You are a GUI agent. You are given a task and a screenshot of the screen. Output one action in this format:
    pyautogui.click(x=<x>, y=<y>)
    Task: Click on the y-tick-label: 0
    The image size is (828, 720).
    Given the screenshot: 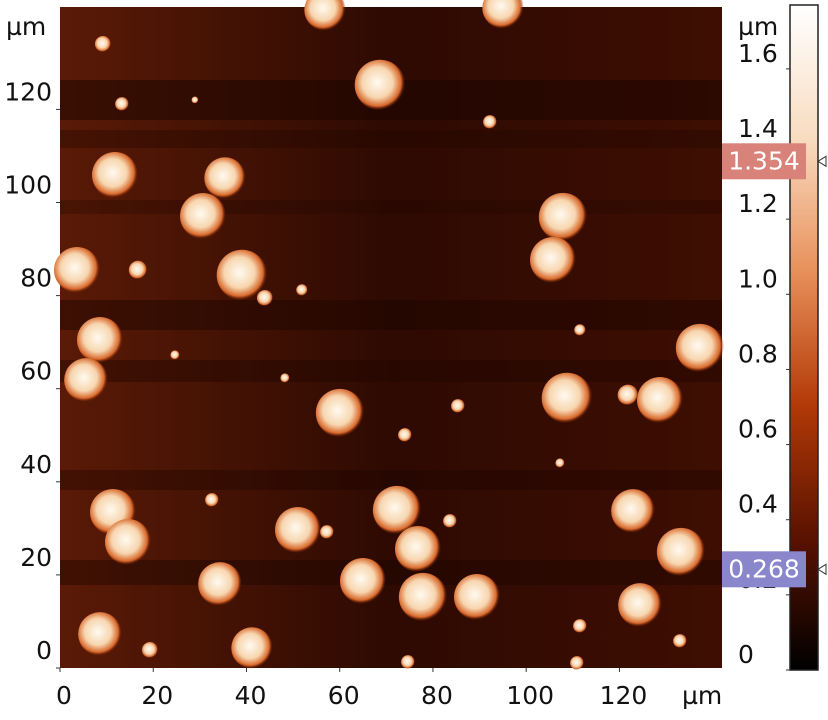 What is the action you would take?
    pyautogui.click(x=44, y=650)
    